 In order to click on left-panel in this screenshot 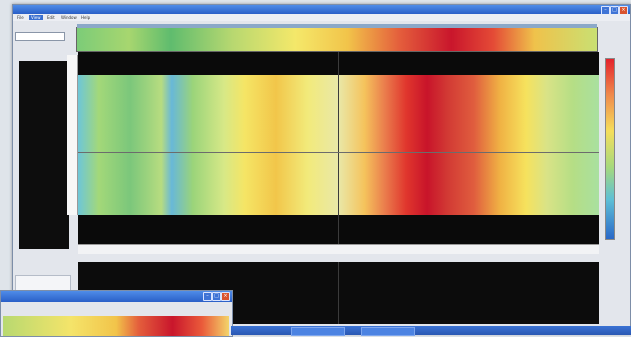, I will do `click(44, 177)`.